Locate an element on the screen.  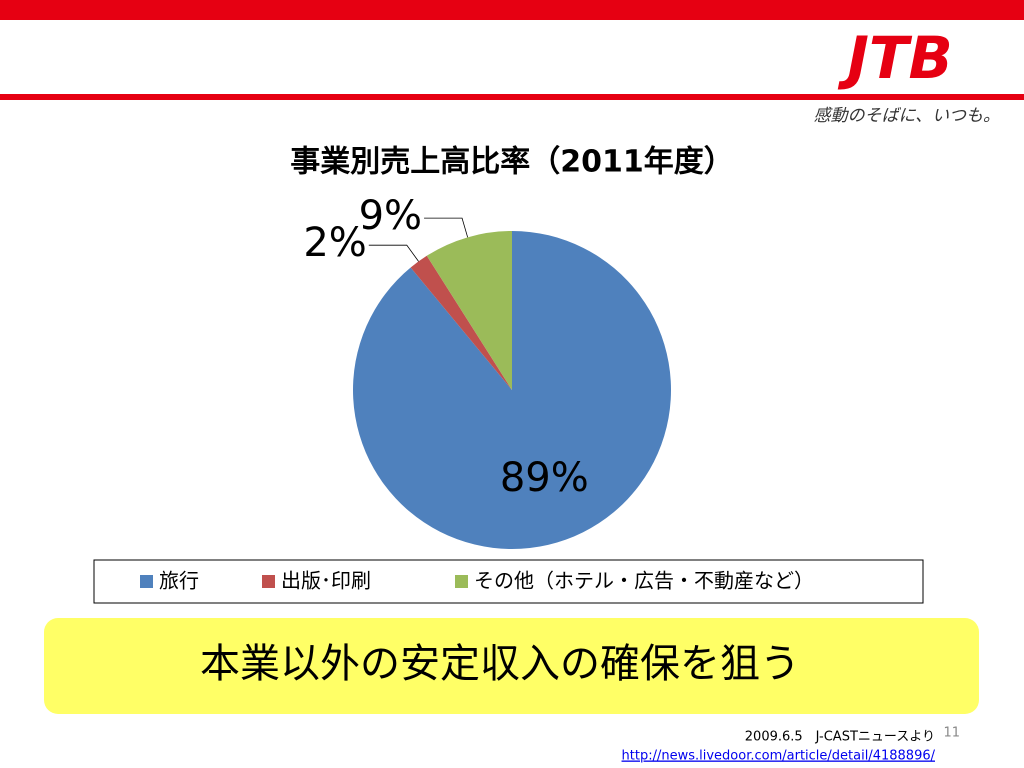
data-label: 9% is located at coordinates (390, 216).